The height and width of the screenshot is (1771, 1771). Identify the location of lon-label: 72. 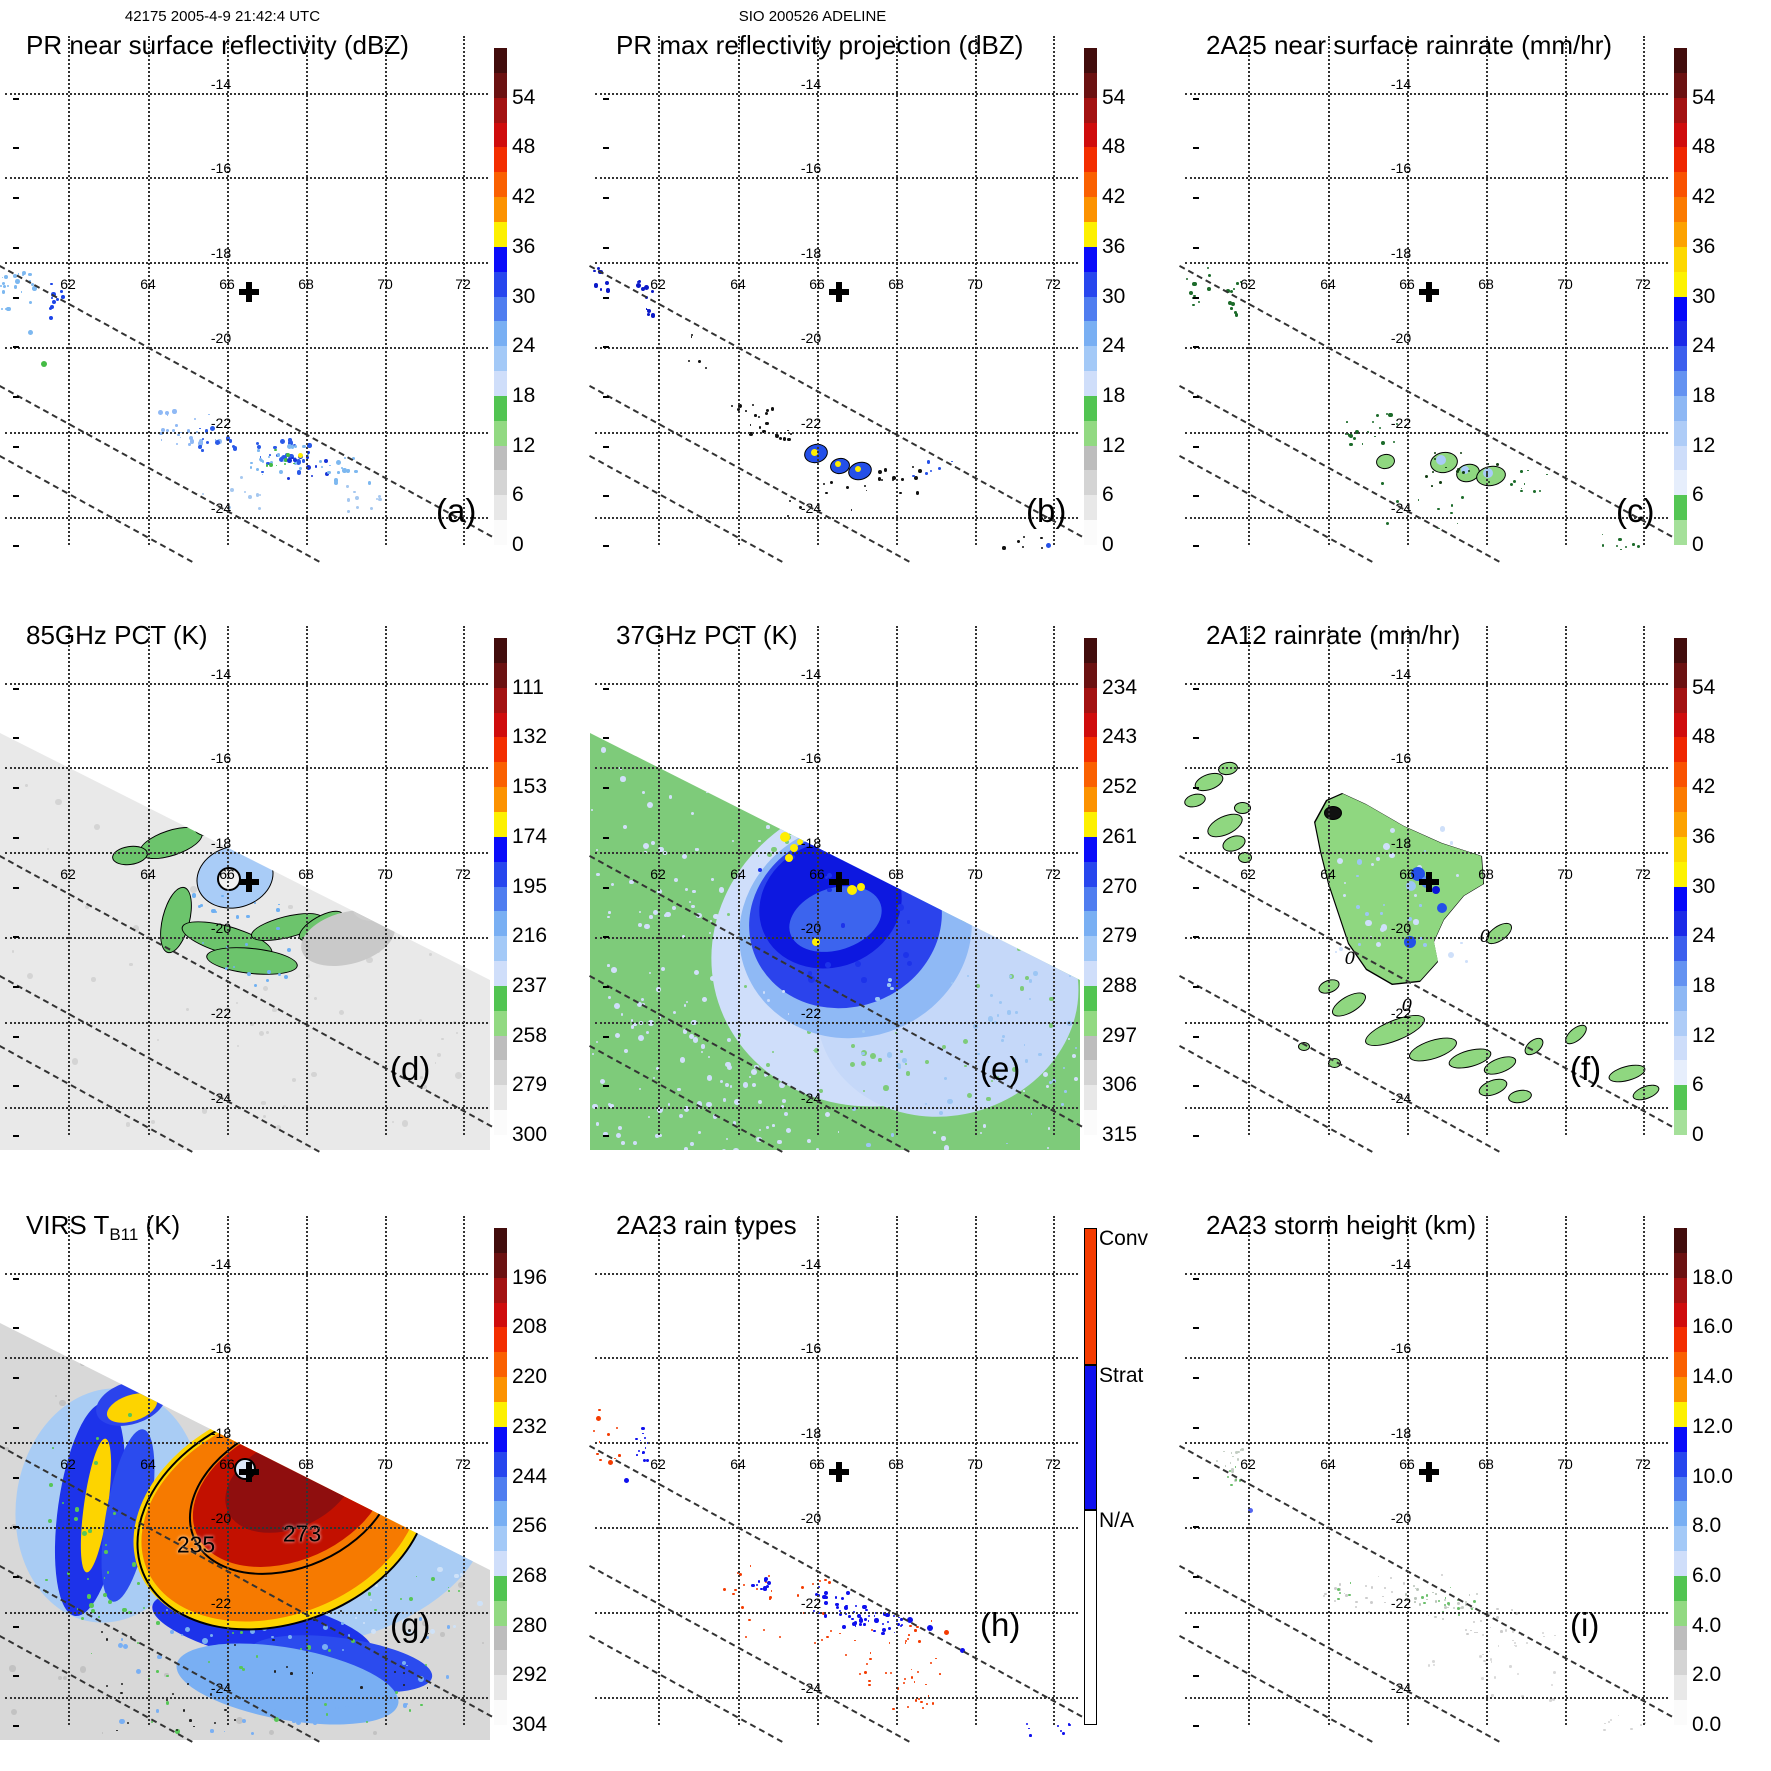
(463, 284).